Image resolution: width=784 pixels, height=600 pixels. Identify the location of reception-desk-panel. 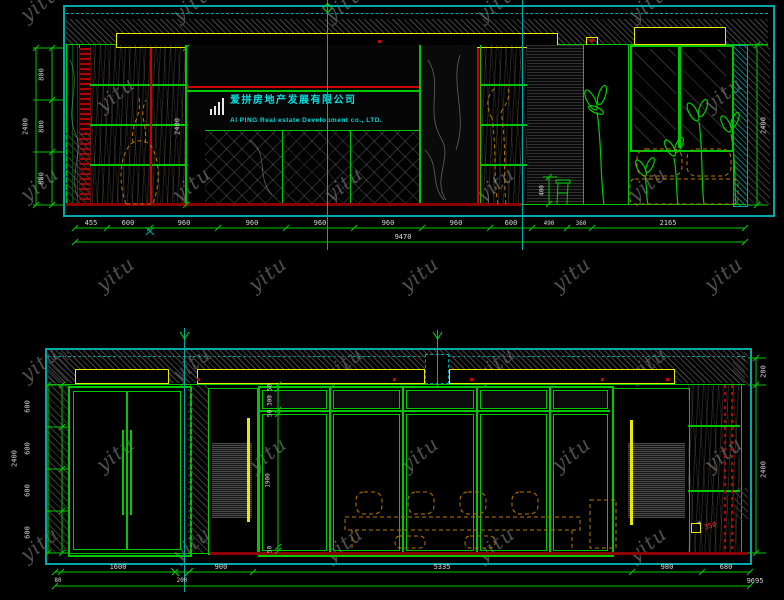
(312, 168).